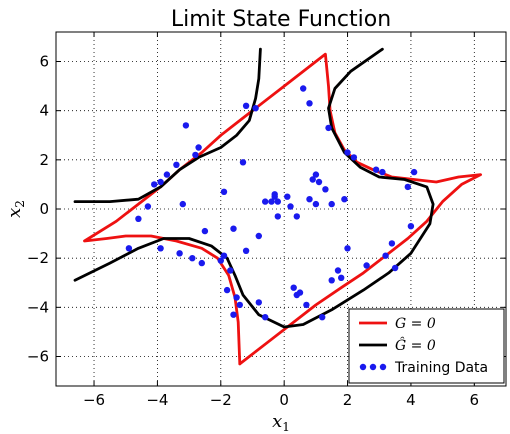 Image resolution: width=510 pixels, height=434 pixels. Describe the element at coordinates (44, 111) in the screenshot. I see `y-tick-label: 4` at that location.